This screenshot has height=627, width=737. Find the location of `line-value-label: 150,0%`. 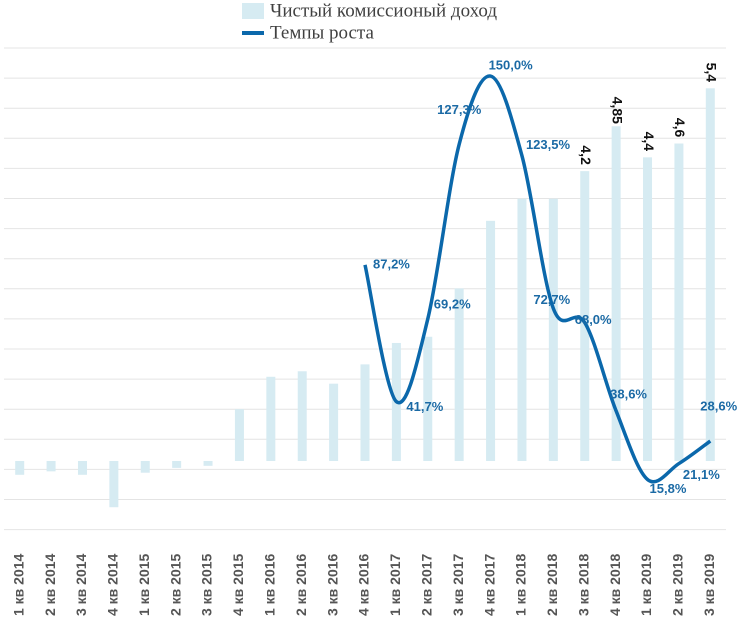

line-value-label: 150,0% is located at coordinates (511, 65).